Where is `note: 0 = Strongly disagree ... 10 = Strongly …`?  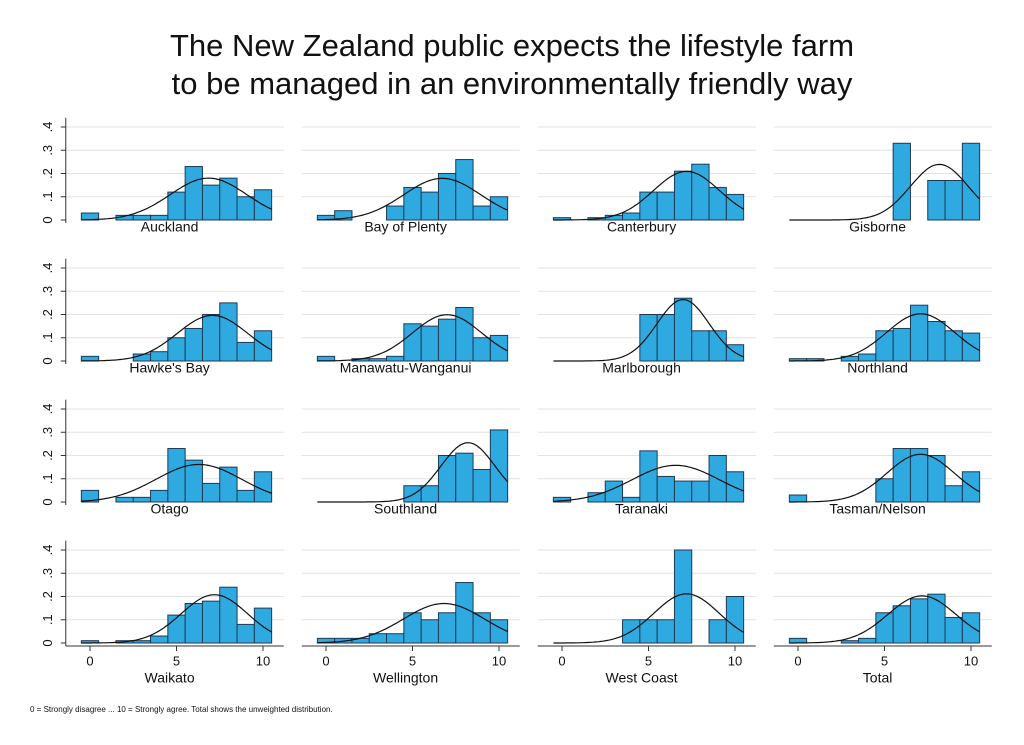
note: 0 = Strongly disagree ... 10 = Strongly … is located at coordinates (181, 709).